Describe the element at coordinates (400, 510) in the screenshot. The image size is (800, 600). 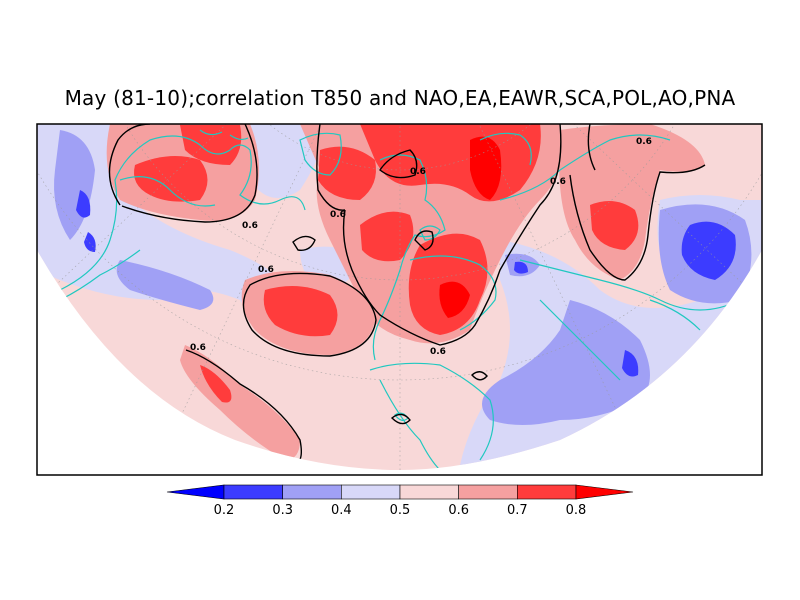
I see `colorbar-tick-label: 0.5` at that location.